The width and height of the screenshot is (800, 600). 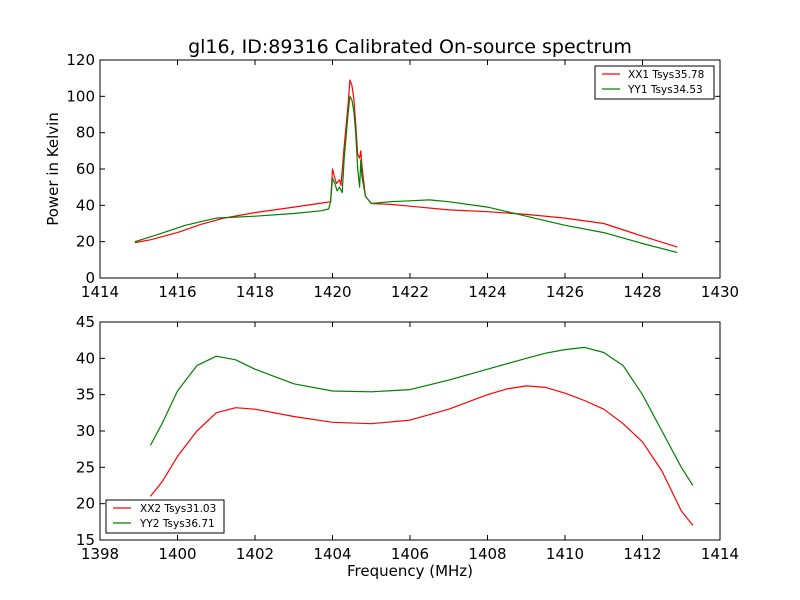 I want to click on top-x-tick-label: 1424, so click(x=487, y=292).